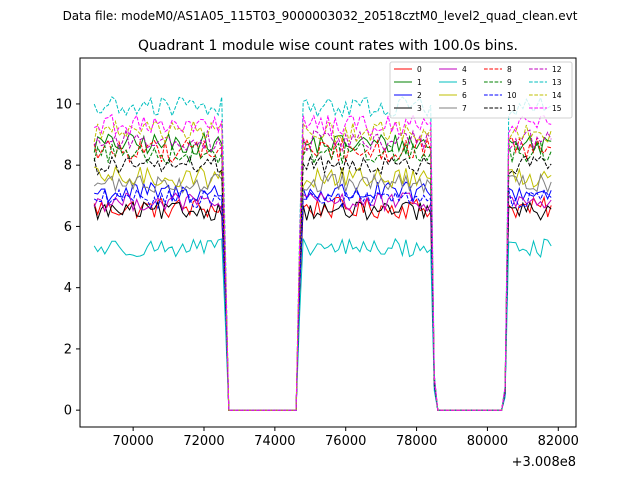 The width and height of the screenshot is (640, 484). Describe the element at coordinates (132, 441) in the screenshot. I see `x-tick-label: 70000` at that location.